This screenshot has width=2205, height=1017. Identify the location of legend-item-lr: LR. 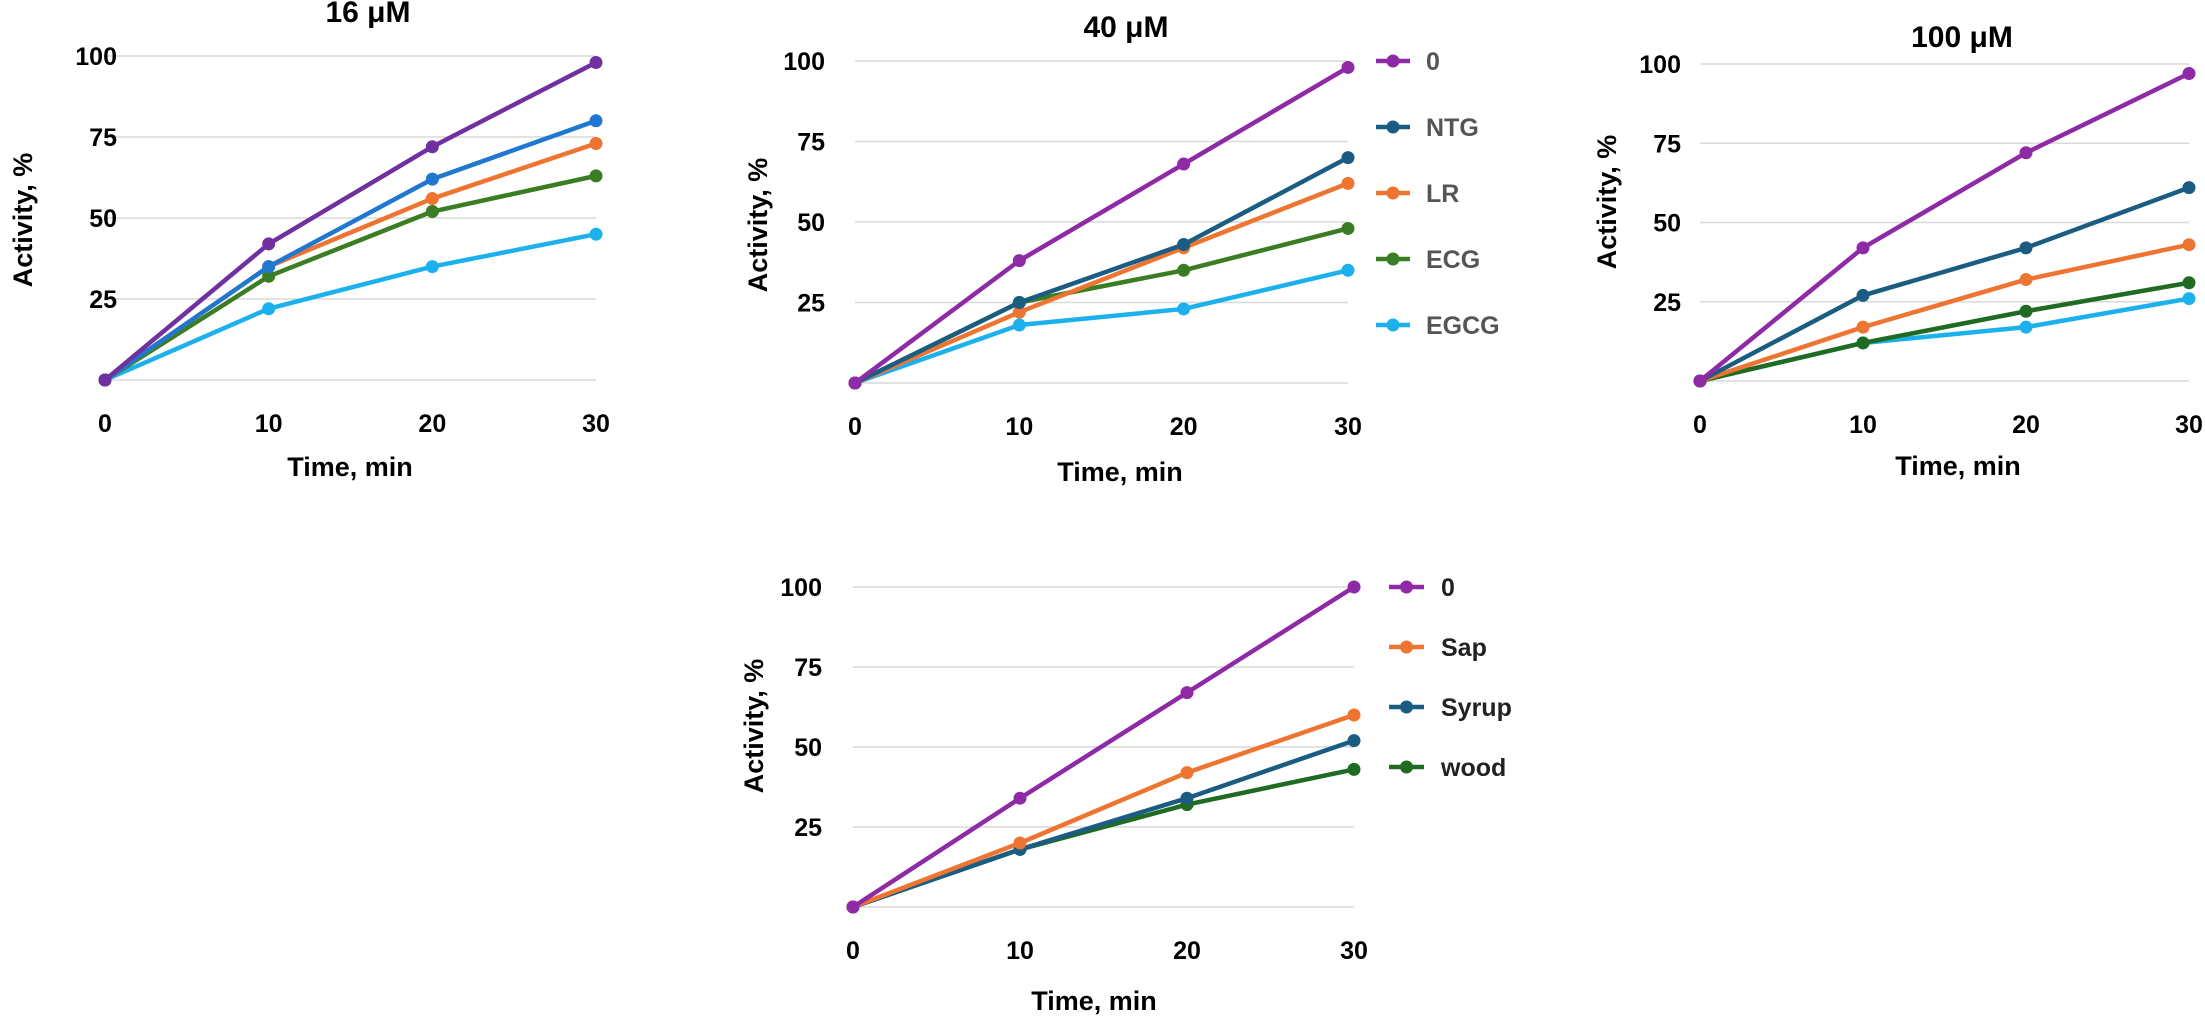
(1417, 194).